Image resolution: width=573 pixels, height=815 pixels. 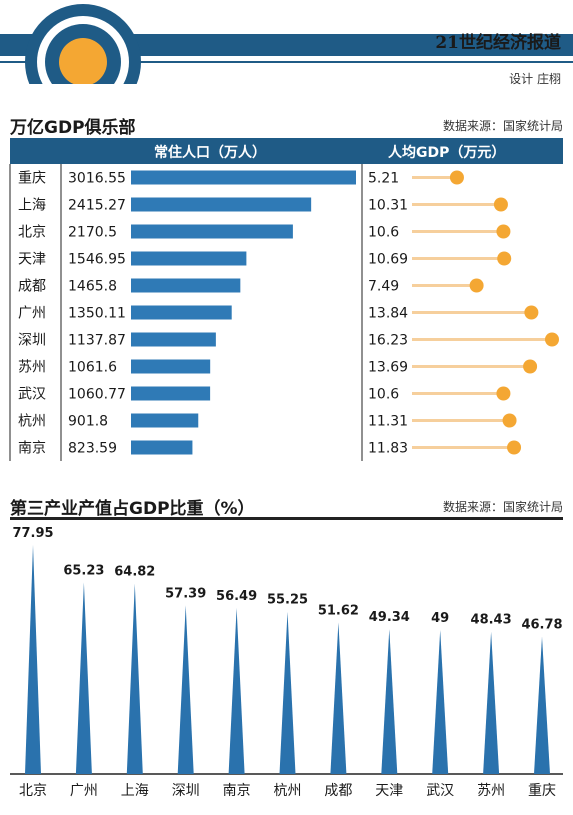 What do you see at coordinates (97, 395) in the screenshot?
I see `population-value-label: 1060.77` at bounding box center [97, 395].